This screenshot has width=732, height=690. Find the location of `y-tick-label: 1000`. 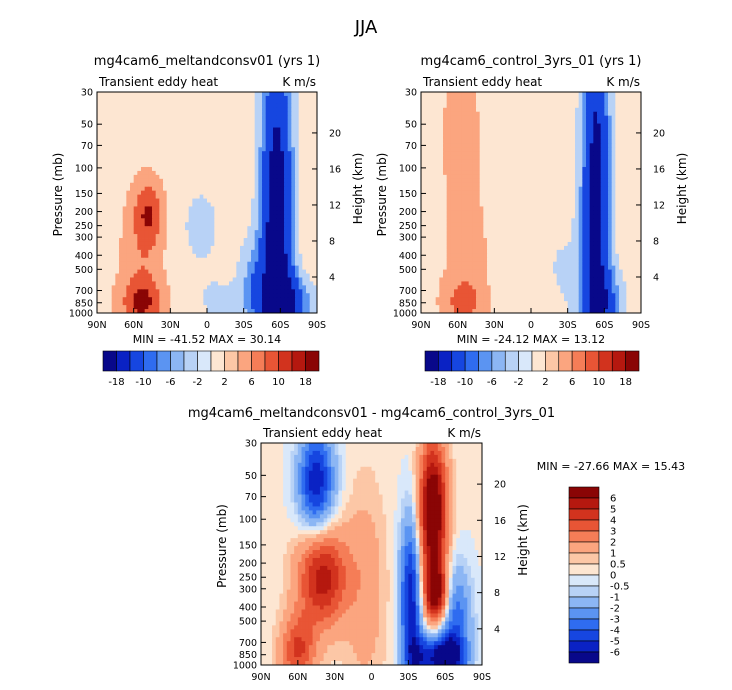

y-tick-label: 1000 is located at coordinates (81, 314).